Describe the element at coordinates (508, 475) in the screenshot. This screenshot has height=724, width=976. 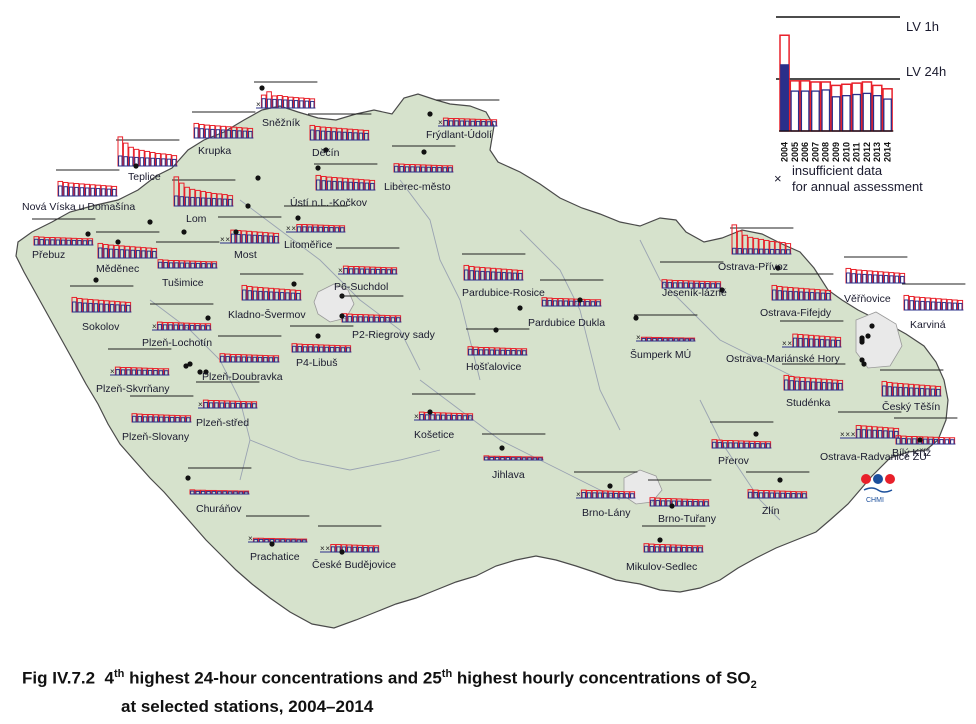
I see `station-label: Jihlava` at that location.